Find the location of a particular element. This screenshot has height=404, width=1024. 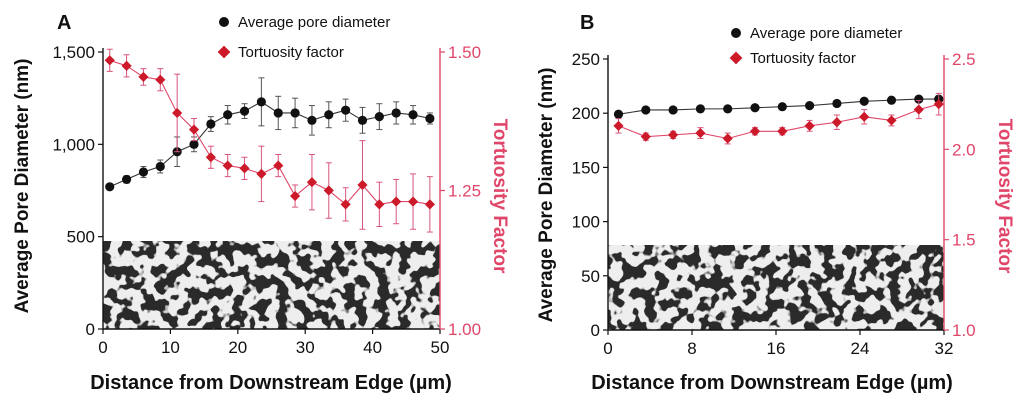

y-tick-label: 500 is located at coordinates (81, 237).